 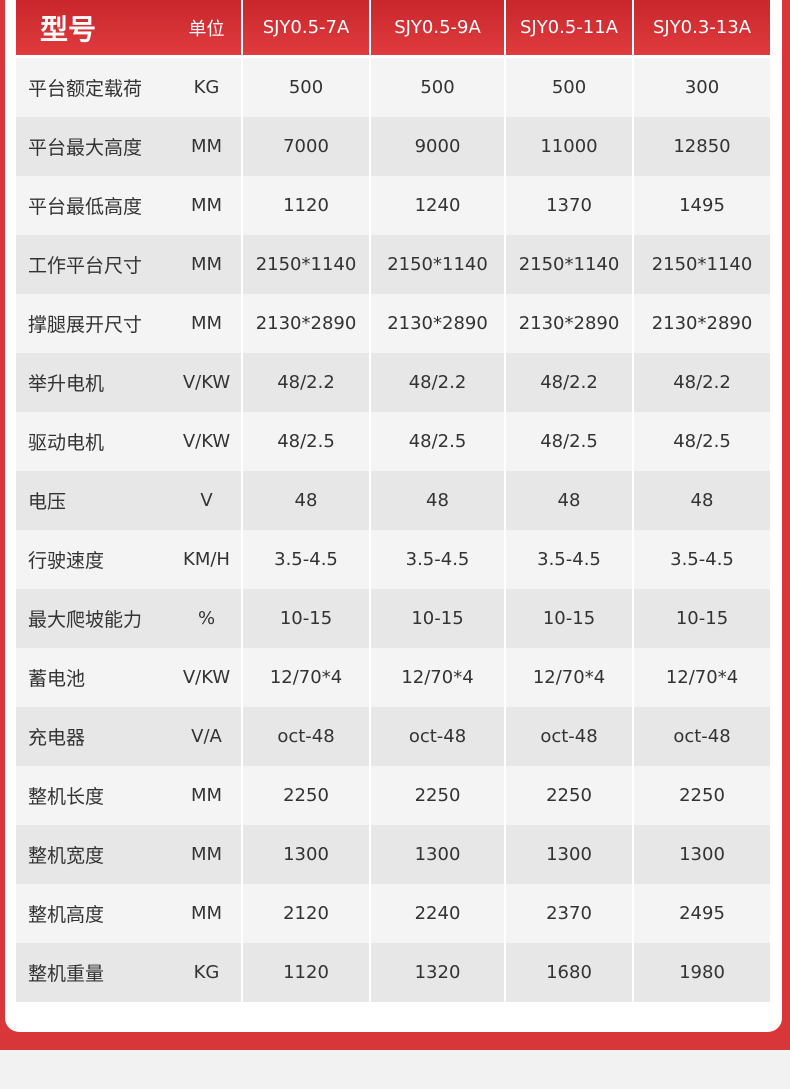 What do you see at coordinates (57, 738) in the screenshot?
I see `row-label: 充电器` at bounding box center [57, 738].